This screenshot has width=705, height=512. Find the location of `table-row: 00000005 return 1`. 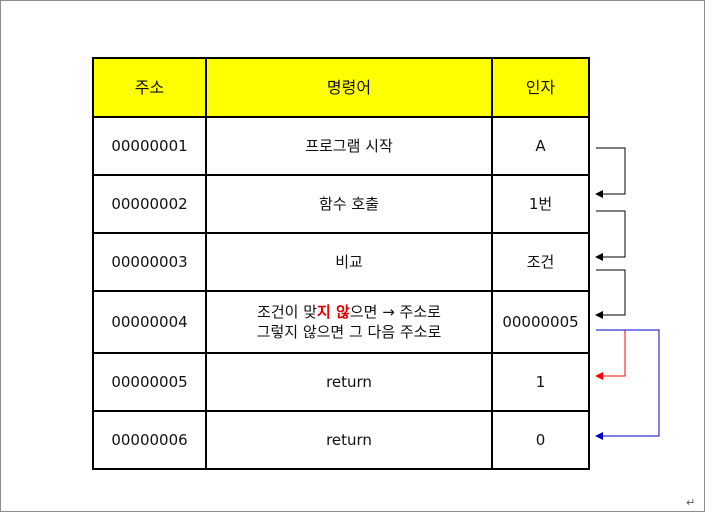

table-row: 00000005 return 1 is located at coordinates (341, 382).